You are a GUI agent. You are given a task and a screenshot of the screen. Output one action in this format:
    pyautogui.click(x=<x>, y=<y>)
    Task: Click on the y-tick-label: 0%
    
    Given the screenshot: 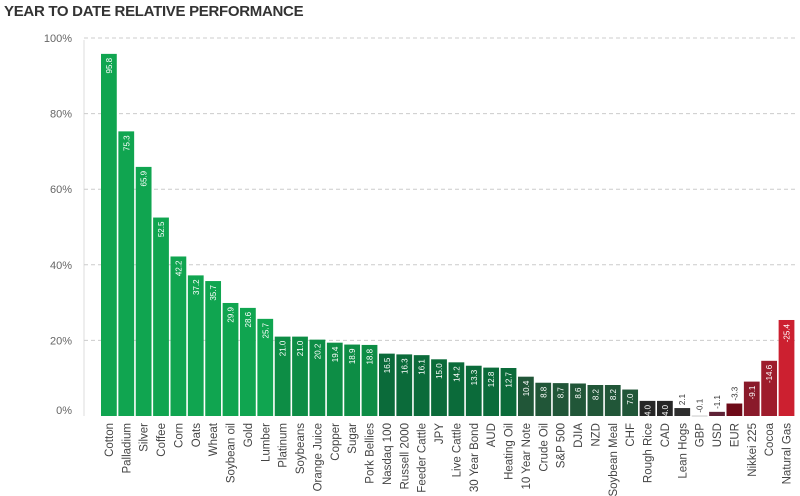 What is the action you would take?
    pyautogui.click(x=64, y=411)
    